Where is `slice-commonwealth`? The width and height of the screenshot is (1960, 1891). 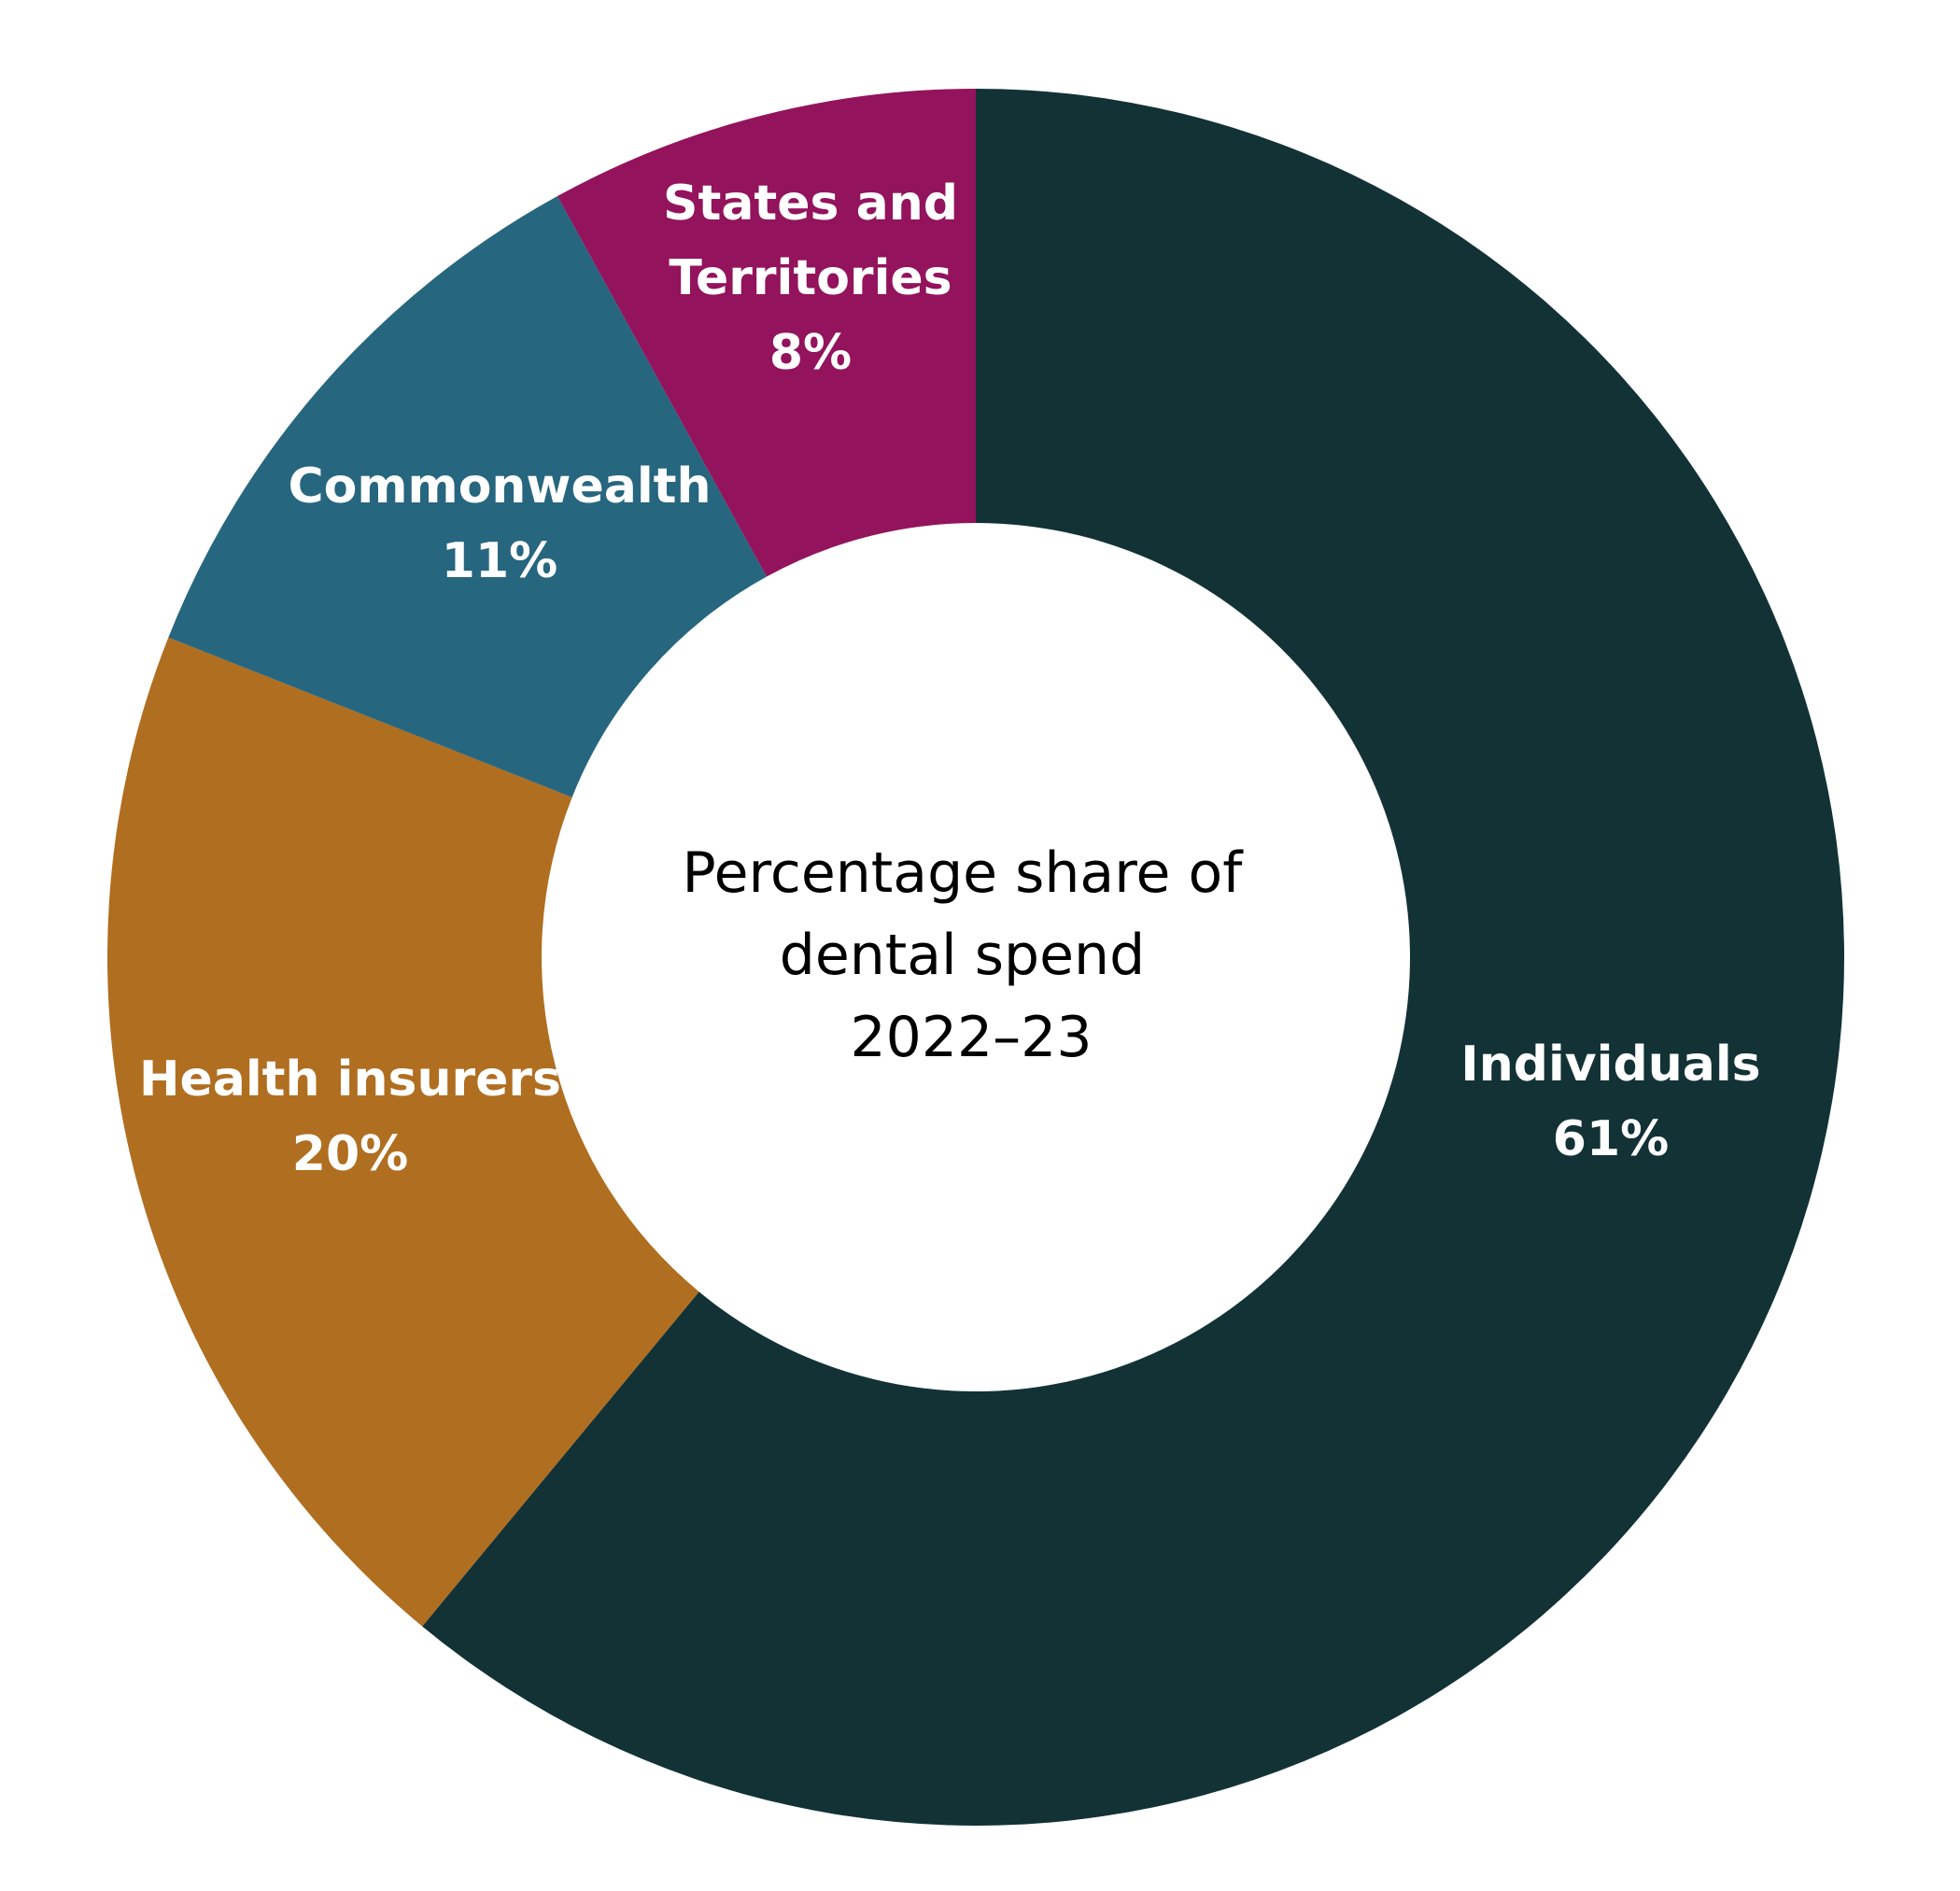 slice-commonwealth is located at coordinates (467, 497).